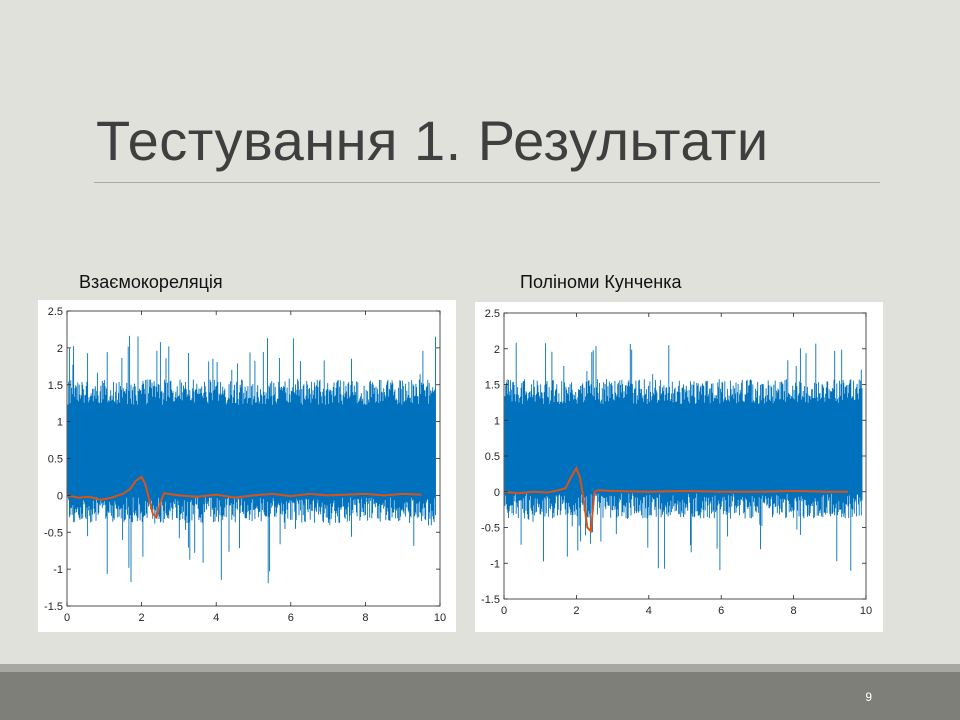 The height and width of the screenshot is (720, 960). Describe the element at coordinates (432, 140) in the screenshot. I see `slide-title: Тестування 1. Результати` at that location.